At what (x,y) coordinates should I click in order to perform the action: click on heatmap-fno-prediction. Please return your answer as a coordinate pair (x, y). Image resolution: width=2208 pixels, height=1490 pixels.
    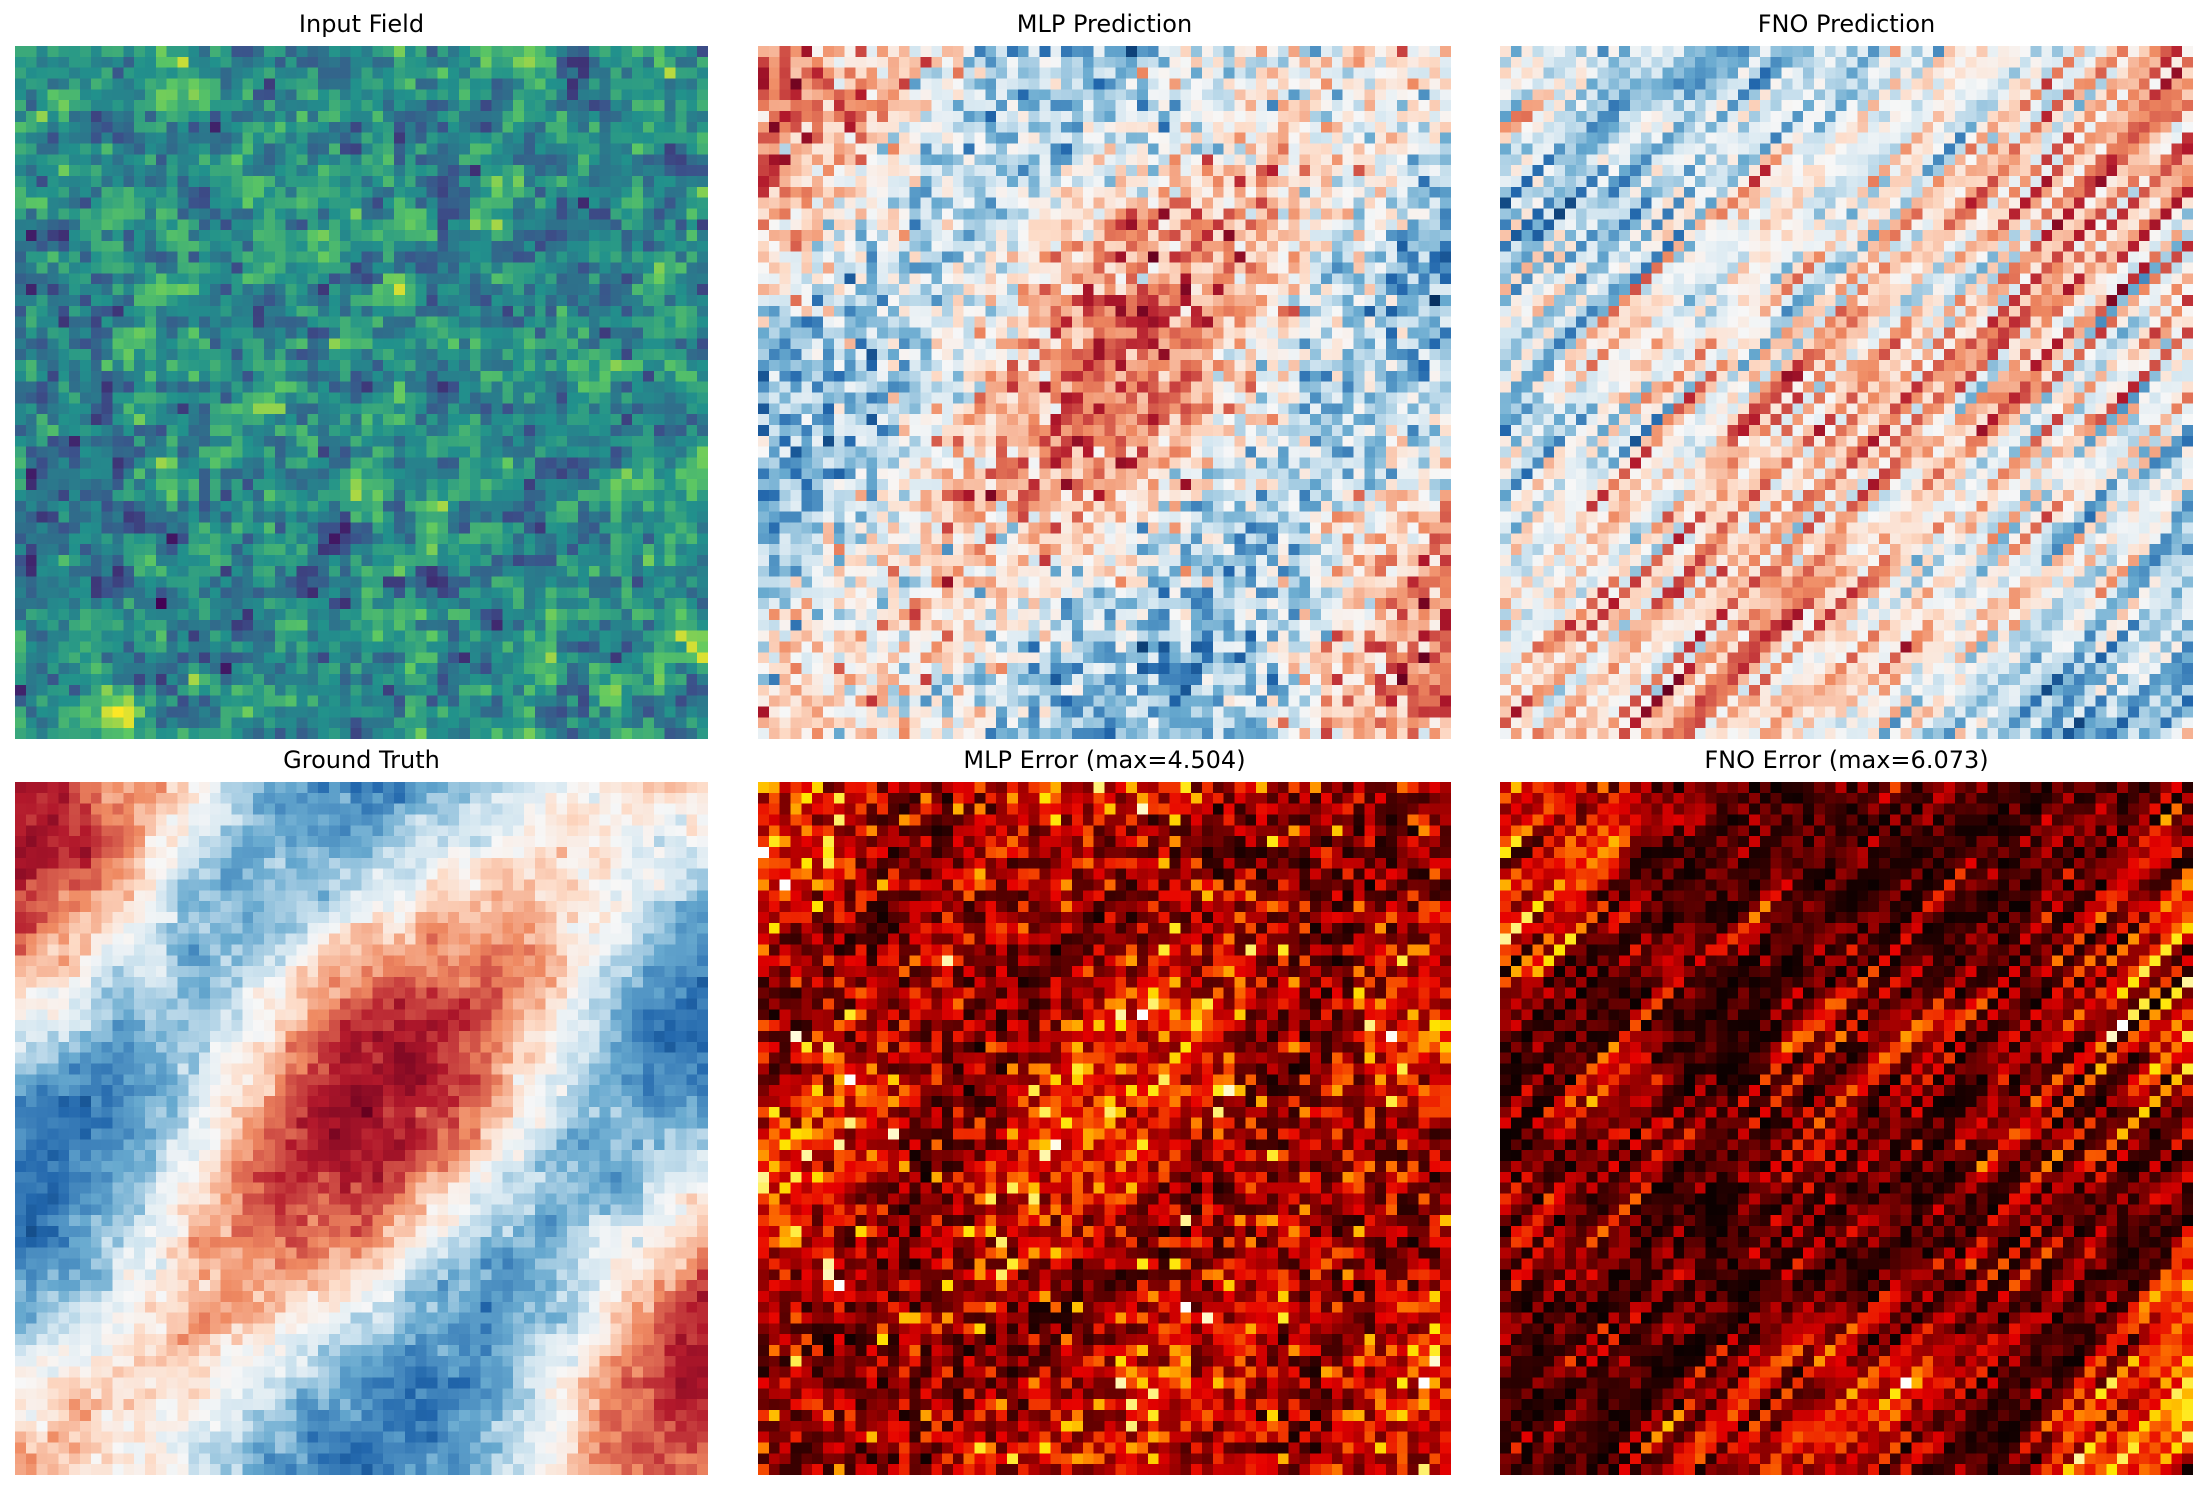
    Looking at the image, I should click on (1846, 392).